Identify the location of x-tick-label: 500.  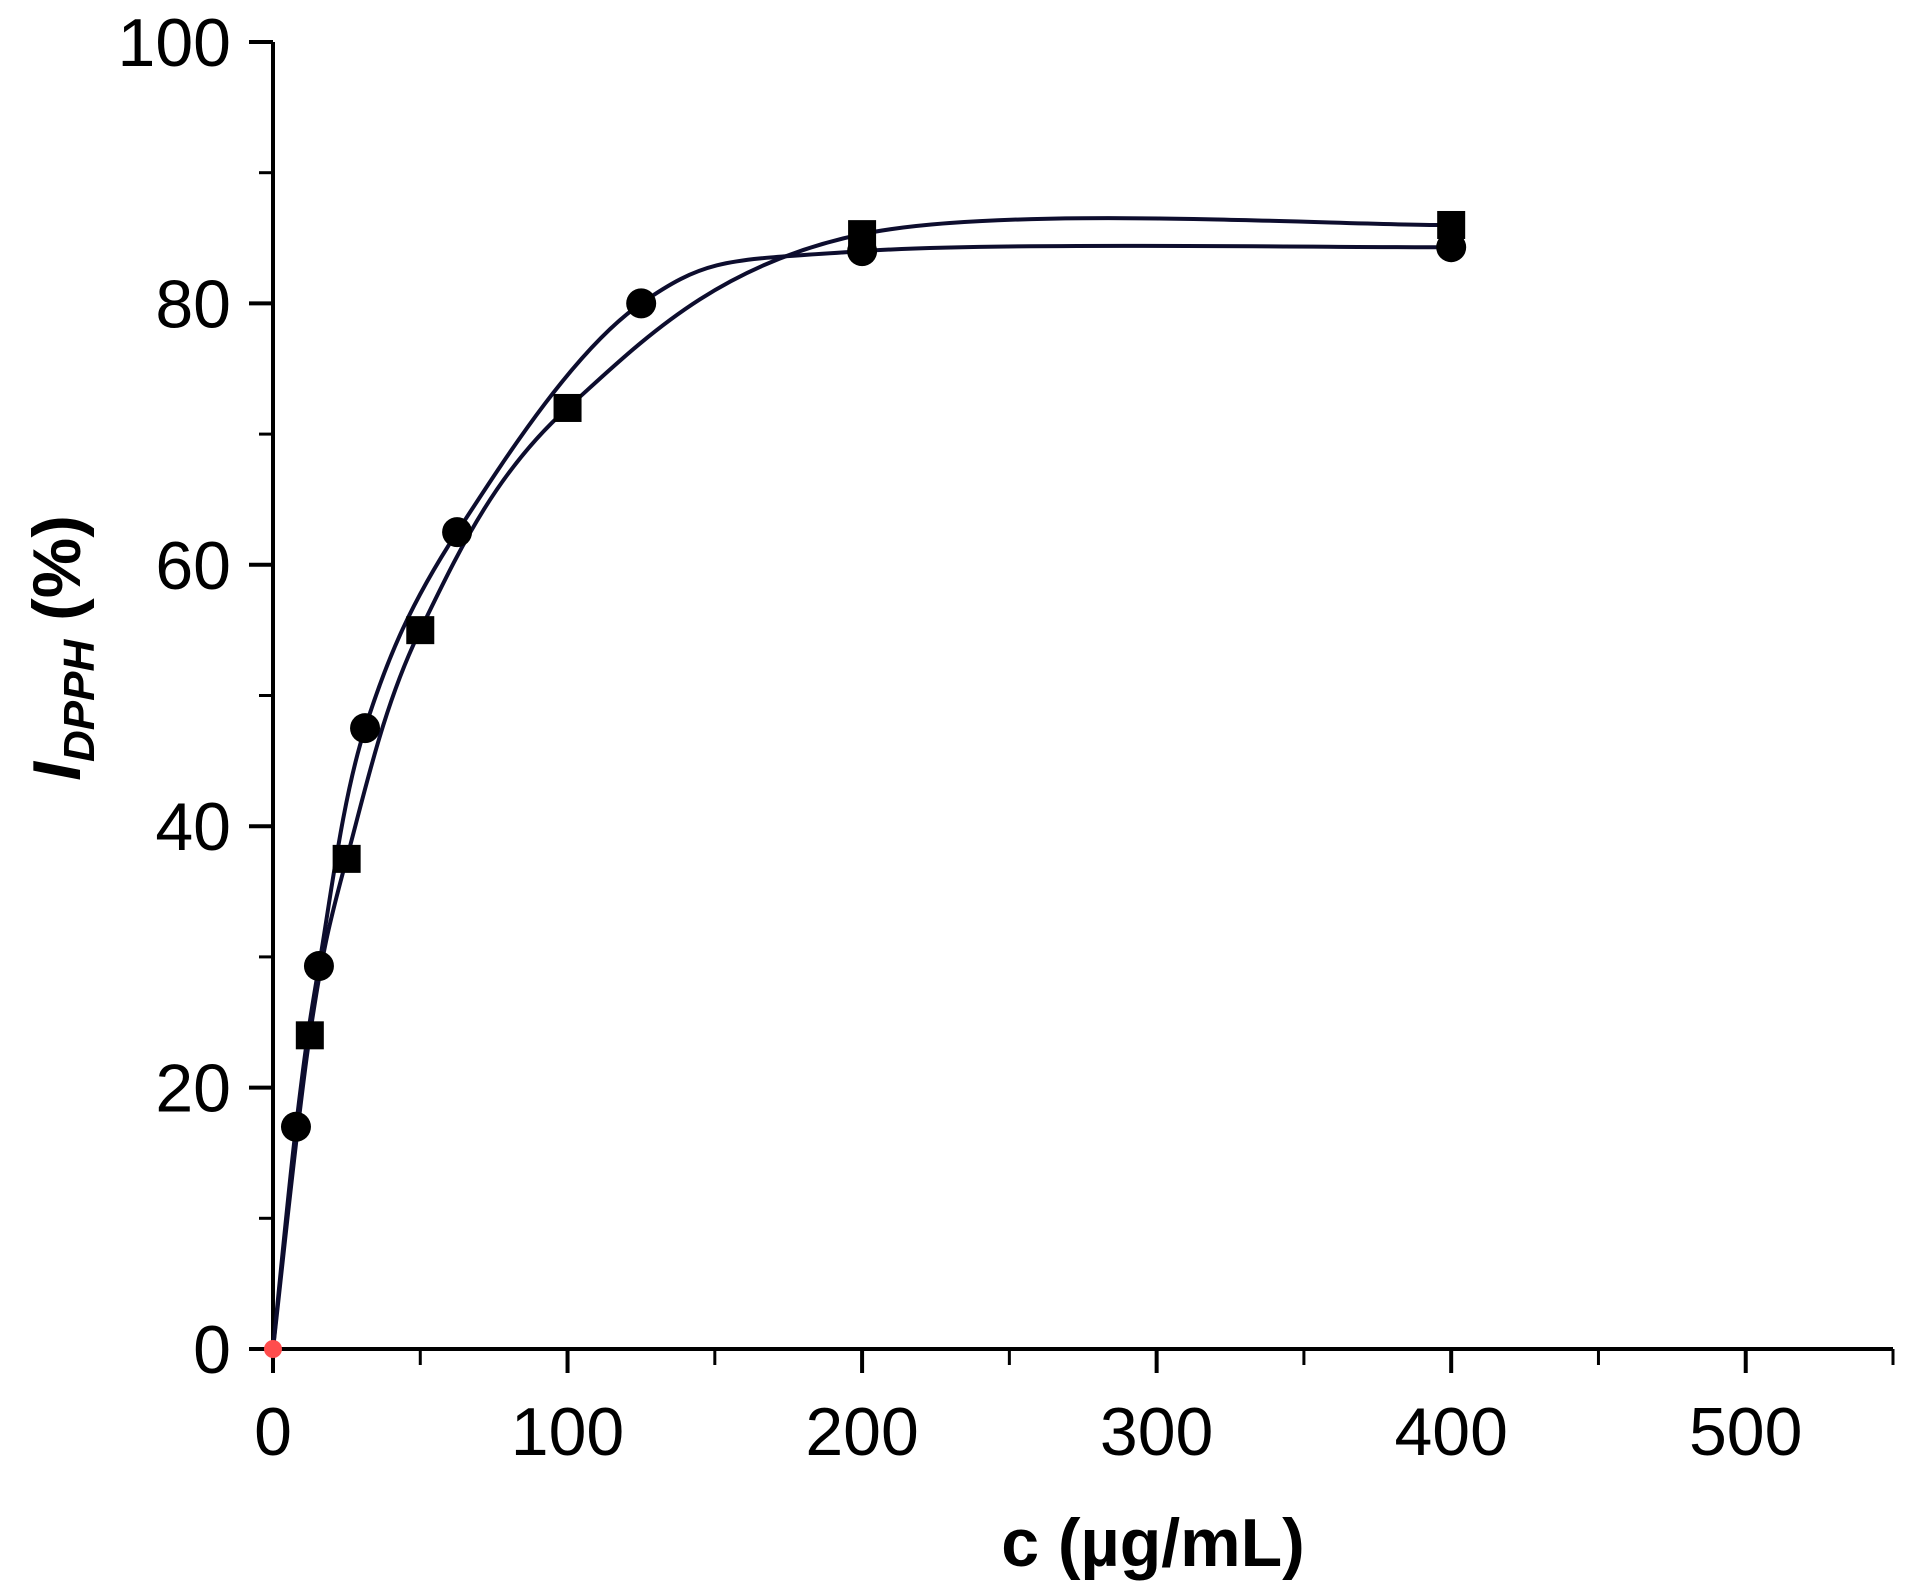
(1745, 1432).